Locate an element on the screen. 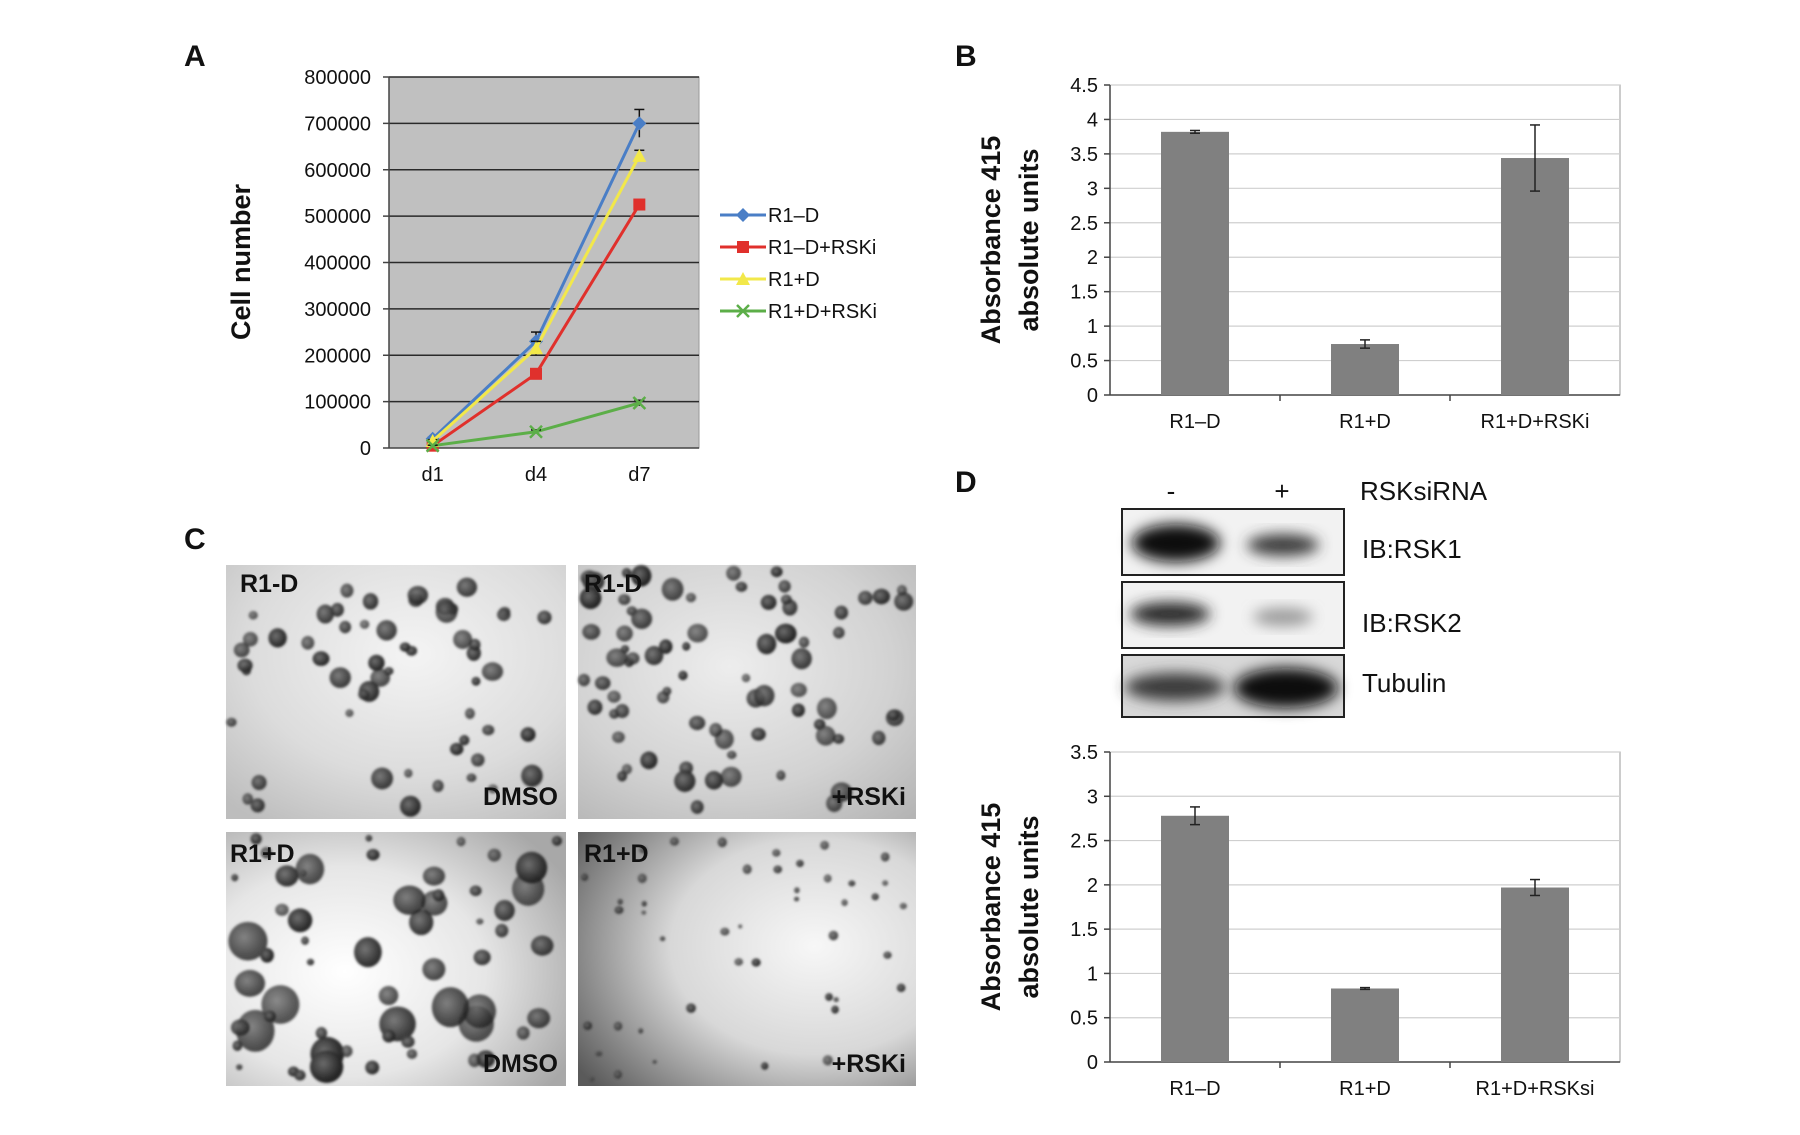 The image size is (1800, 1135). bars-b is located at coordinates (1365, 259).